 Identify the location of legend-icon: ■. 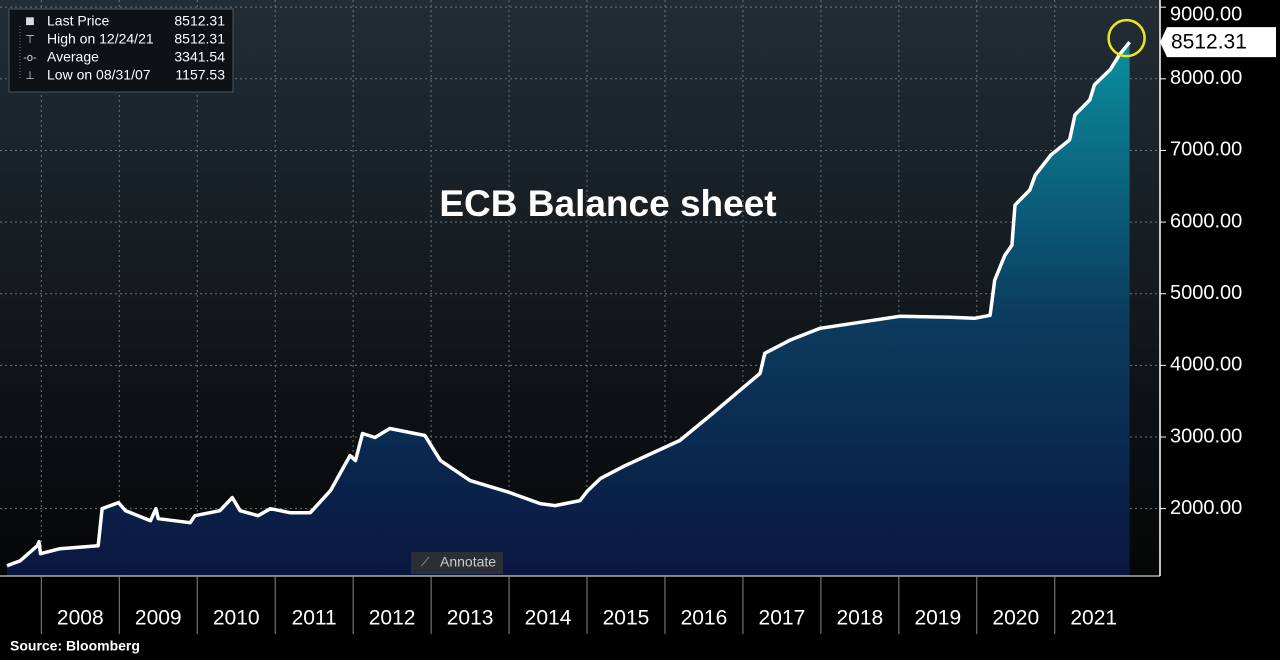
(30, 21).